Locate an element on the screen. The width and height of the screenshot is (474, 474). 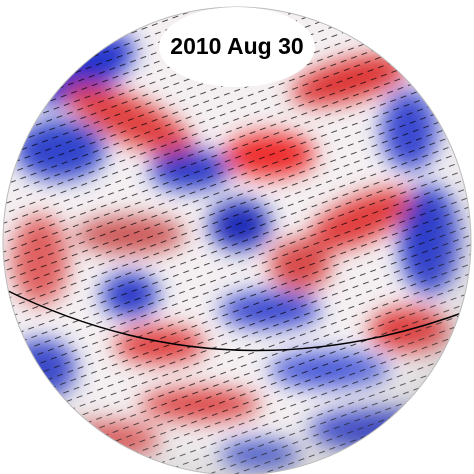
label-background is located at coordinates (237, 47).